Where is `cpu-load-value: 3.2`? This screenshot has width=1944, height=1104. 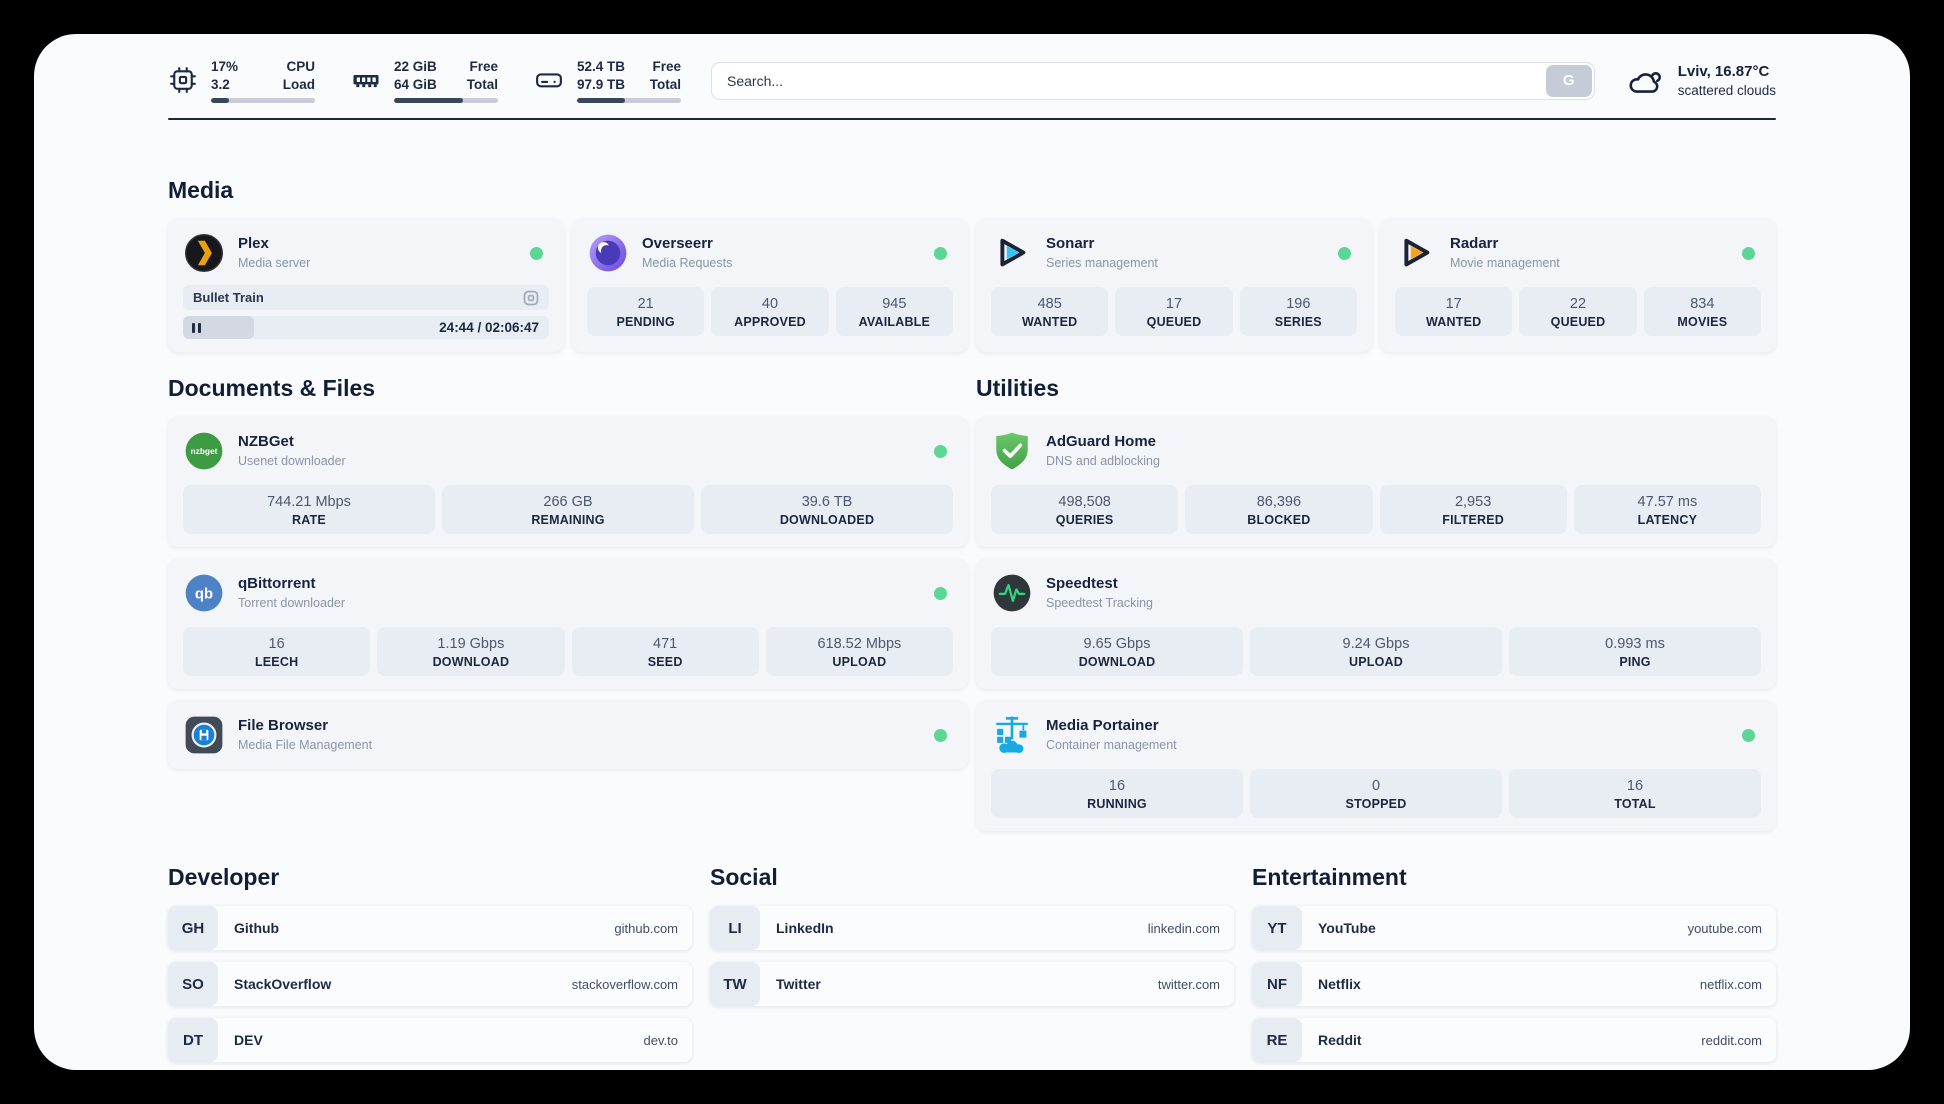
cpu-load-value: 3.2 is located at coordinates (220, 84).